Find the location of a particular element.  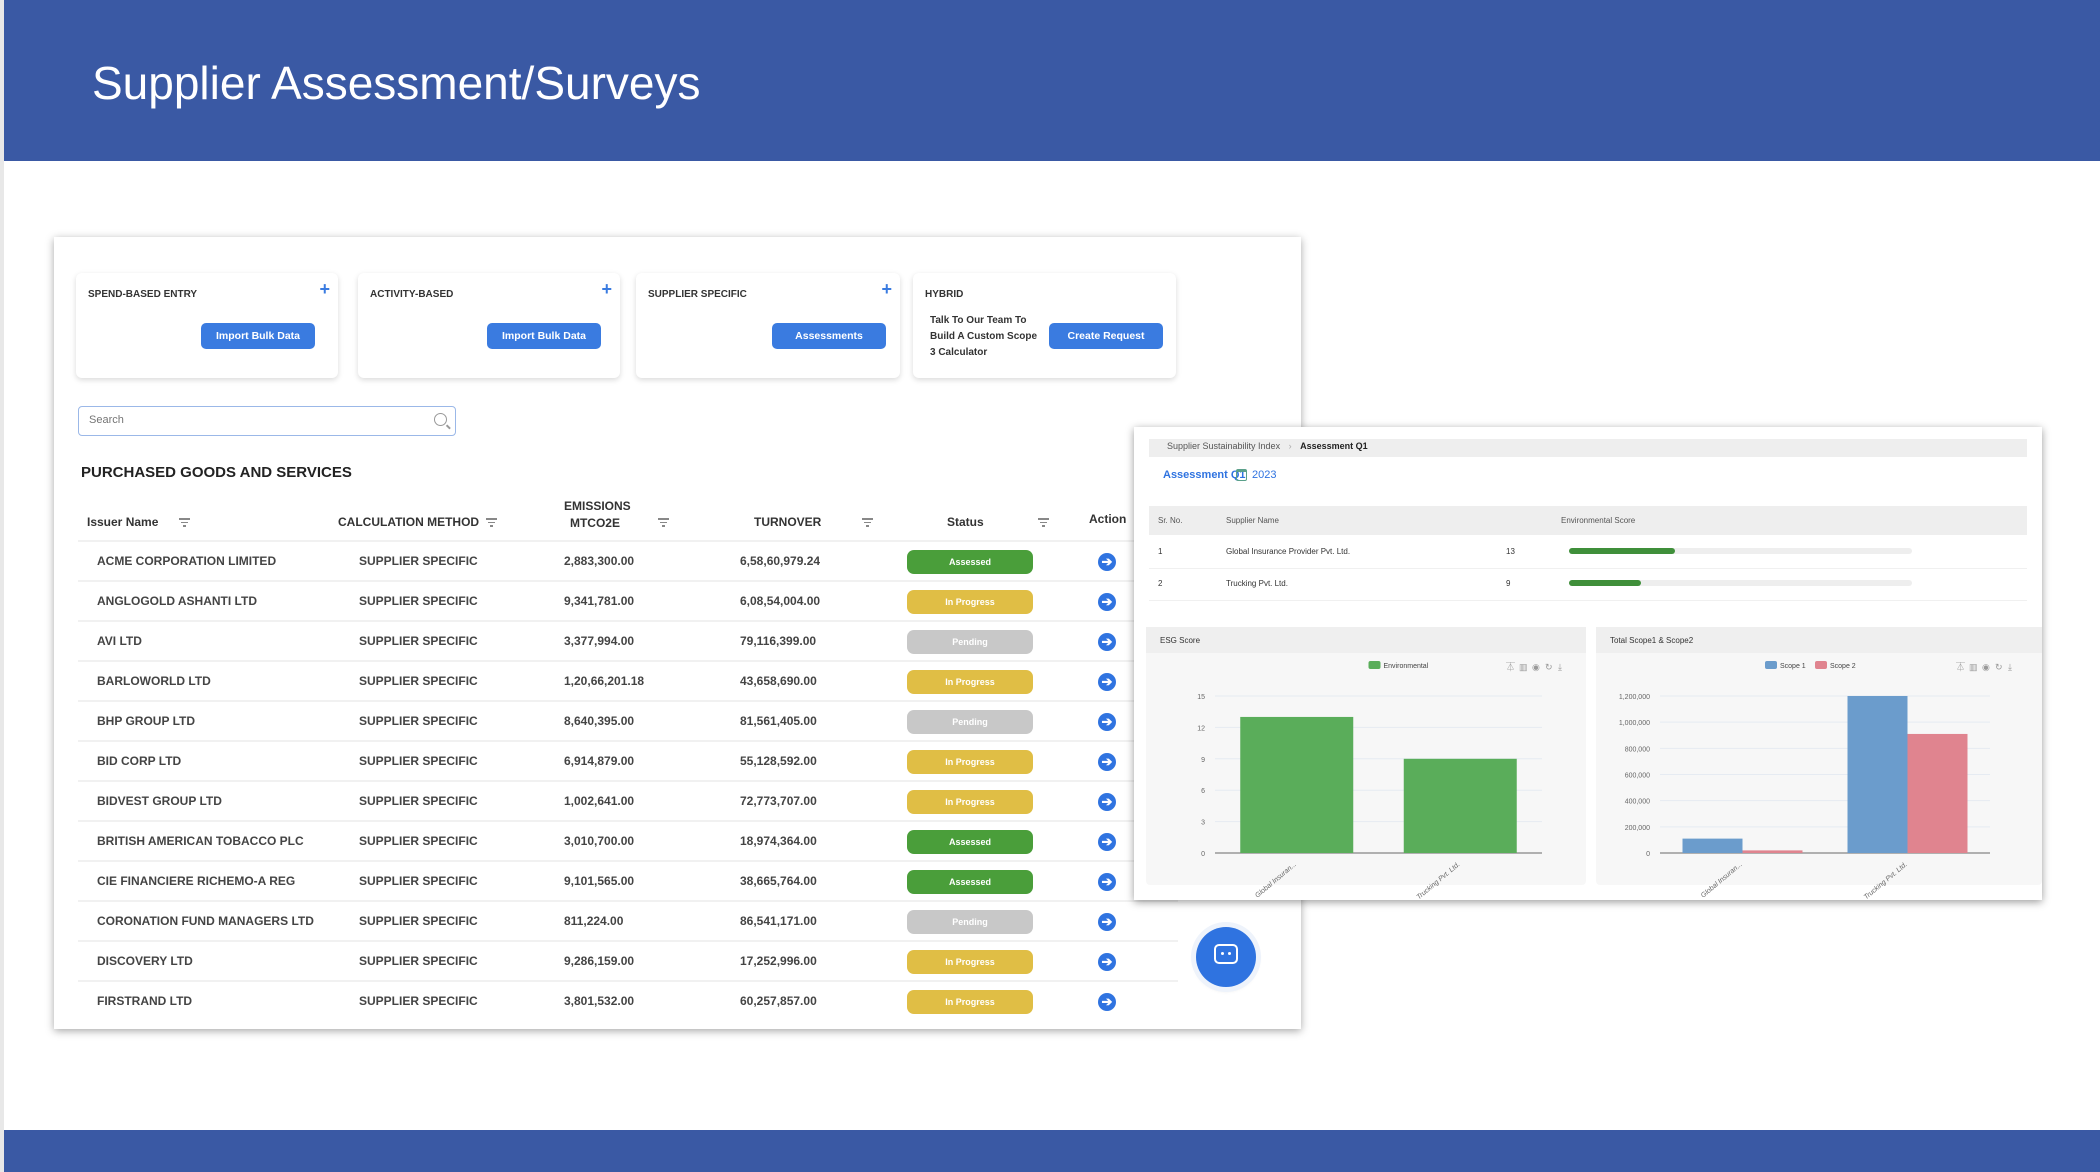

chart-title: ESG Score is located at coordinates (1366, 640).